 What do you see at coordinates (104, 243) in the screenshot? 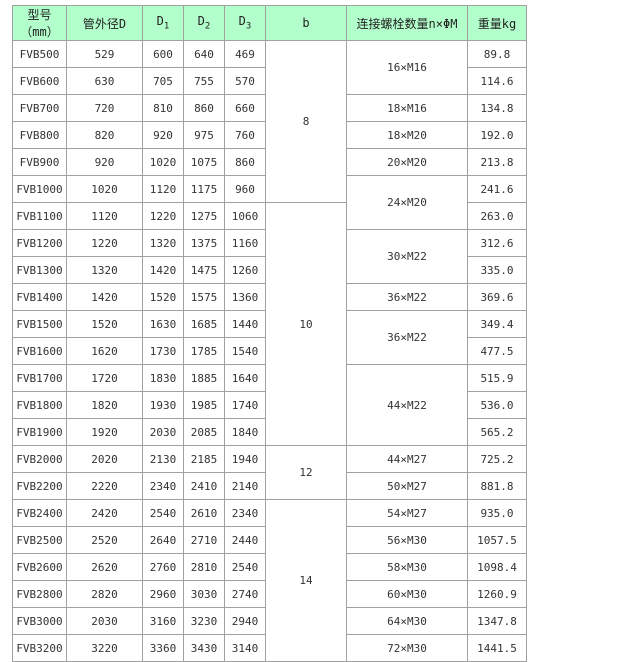
I see `cell-outer-diameter: 1220` at bounding box center [104, 243].